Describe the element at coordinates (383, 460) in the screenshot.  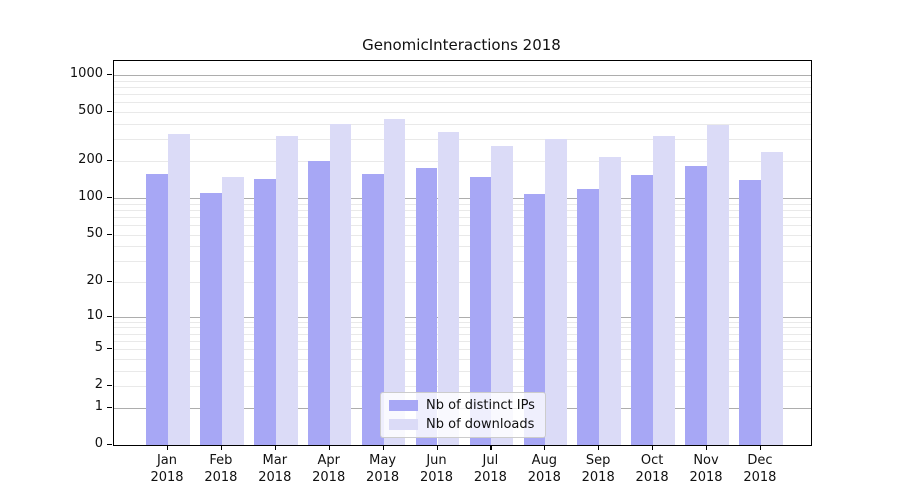
I see `x-tick-month: May` at that location.